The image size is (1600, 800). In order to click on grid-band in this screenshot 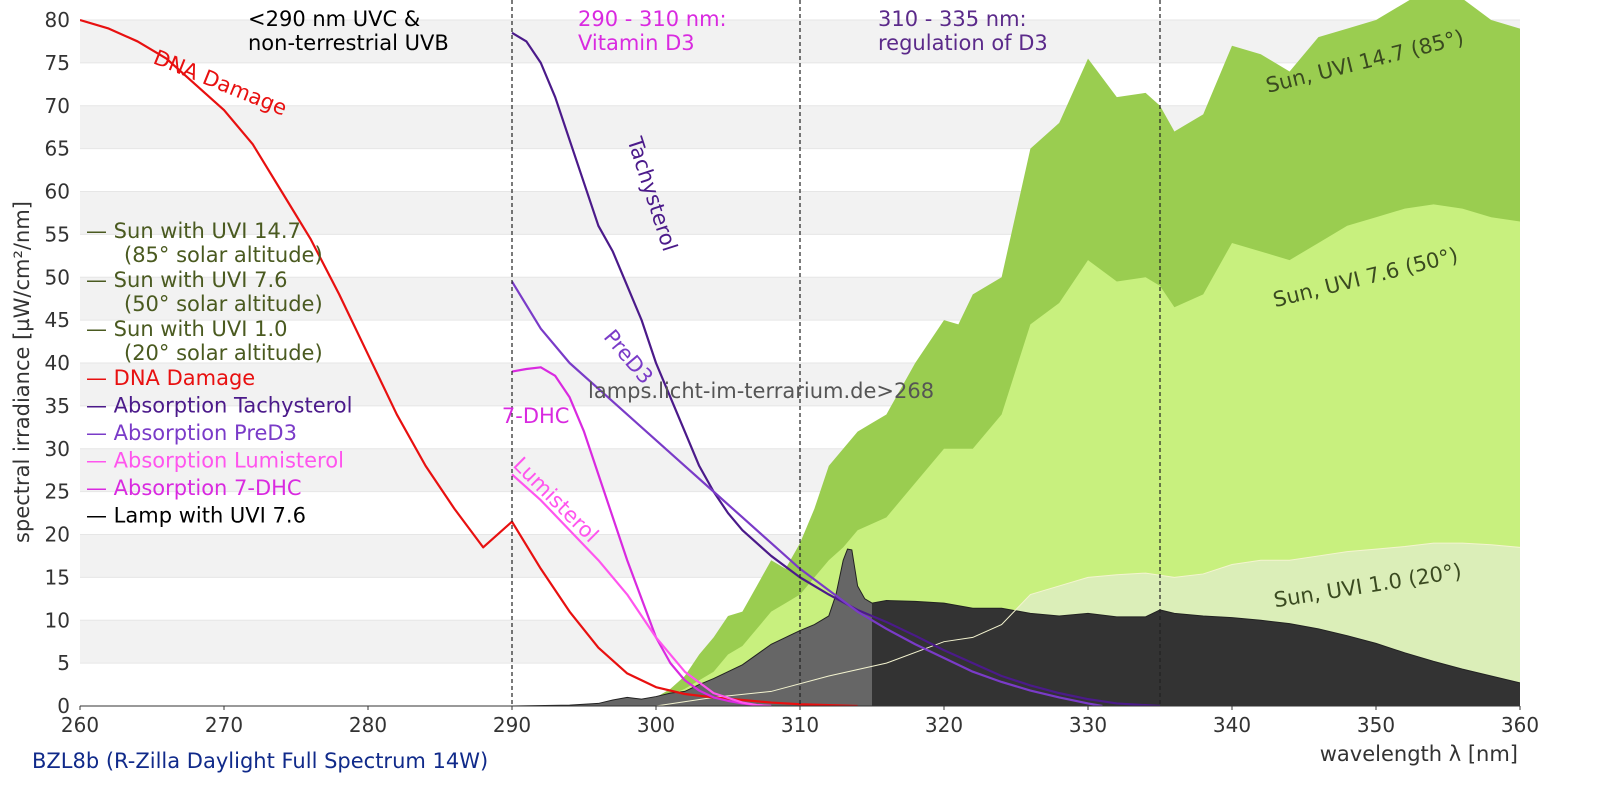, I will do `click(800, 41)`.